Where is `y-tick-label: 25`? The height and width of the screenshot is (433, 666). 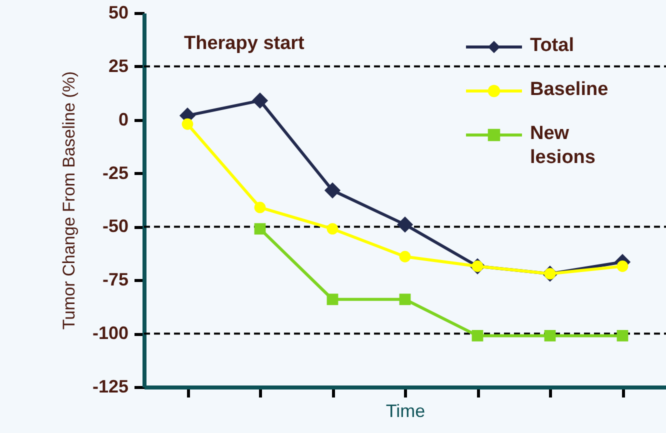
y-tick-label: 25 is located at coordinates (118, 66).